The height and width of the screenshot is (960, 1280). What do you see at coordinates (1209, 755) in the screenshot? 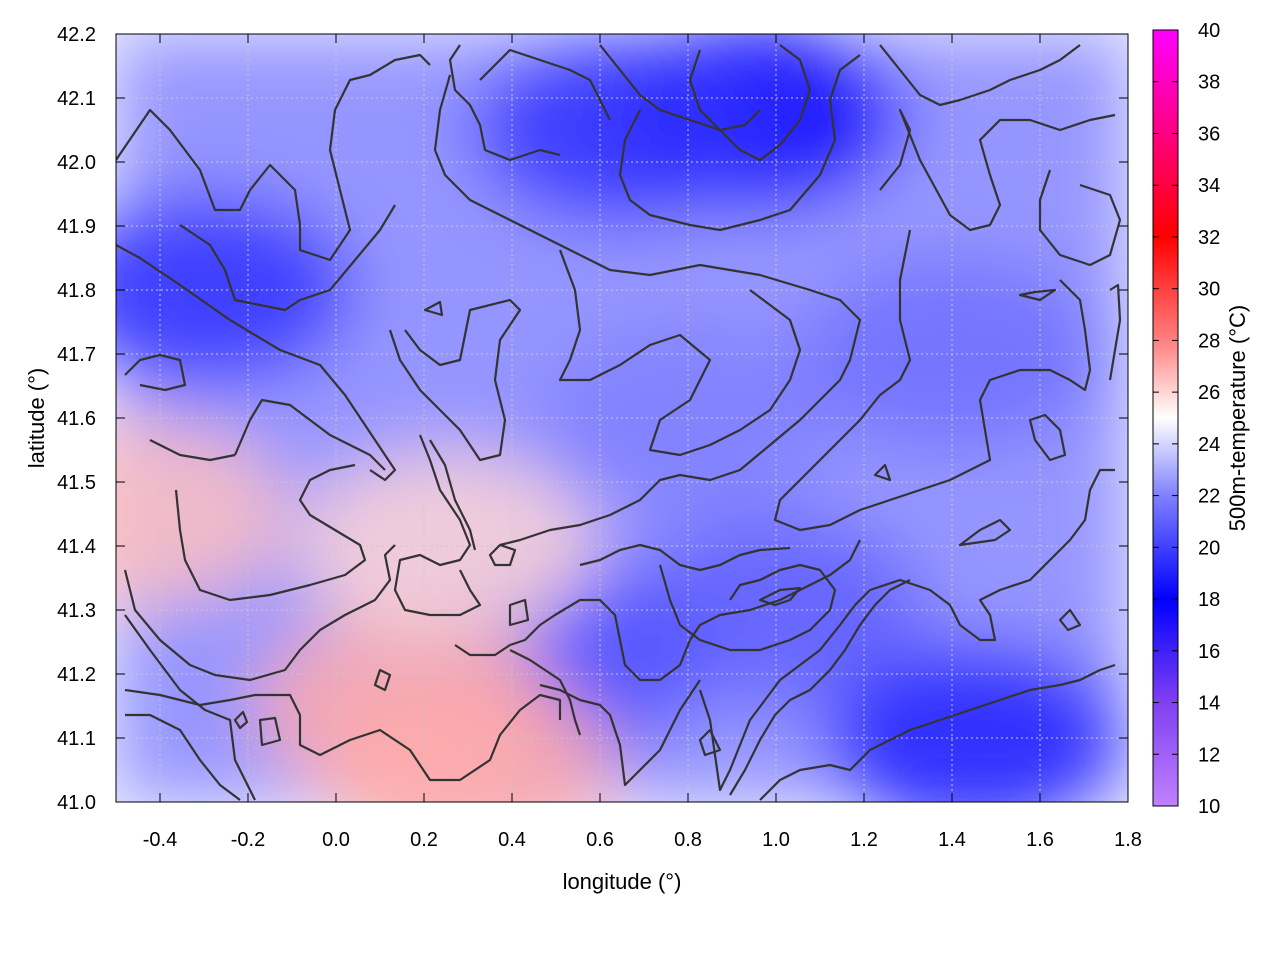
I see `colorbar-tick-label: 12` at bounding box center [1209, 755].